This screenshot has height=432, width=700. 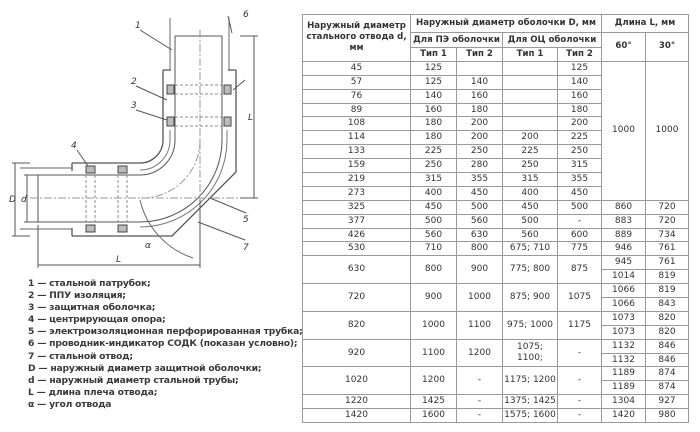 I want to click on cell-d: 1220, so click(x=356, y=402).